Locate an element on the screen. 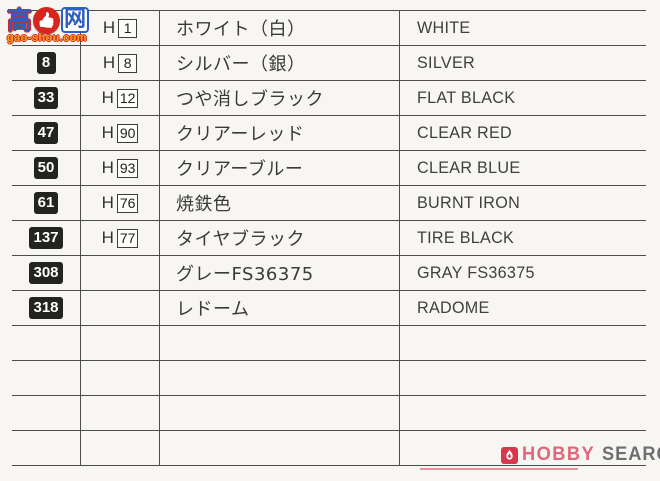  paint-name-en: BURNT IRON is located at coordinates (469, 202).